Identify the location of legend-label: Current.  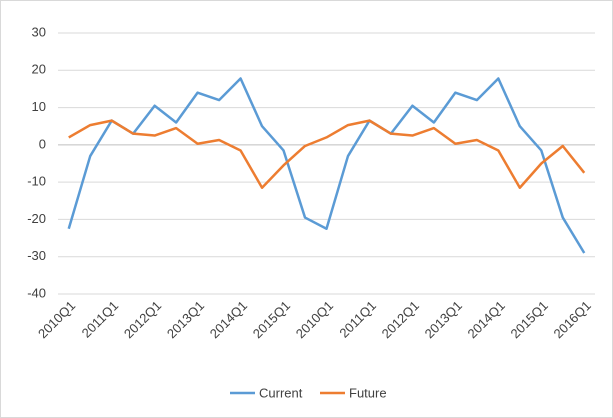
(281, 392).